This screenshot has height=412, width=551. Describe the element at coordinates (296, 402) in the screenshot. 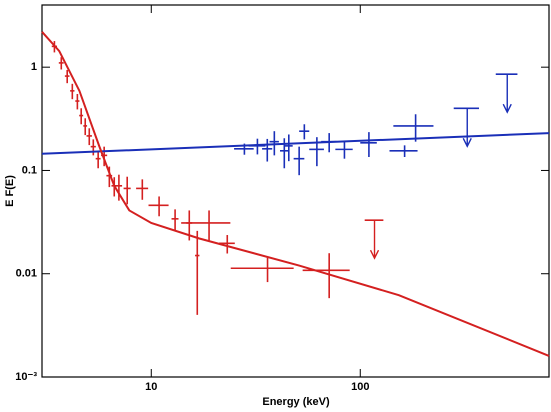

I see `x-axis-title: Energy (keV)` at that location.